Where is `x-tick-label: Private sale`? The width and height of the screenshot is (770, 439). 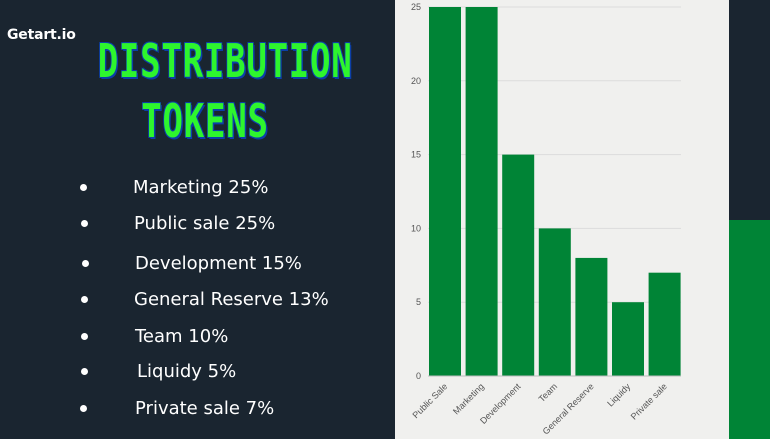
x-tick-label: Private sale is located at coordinates (649, 401).